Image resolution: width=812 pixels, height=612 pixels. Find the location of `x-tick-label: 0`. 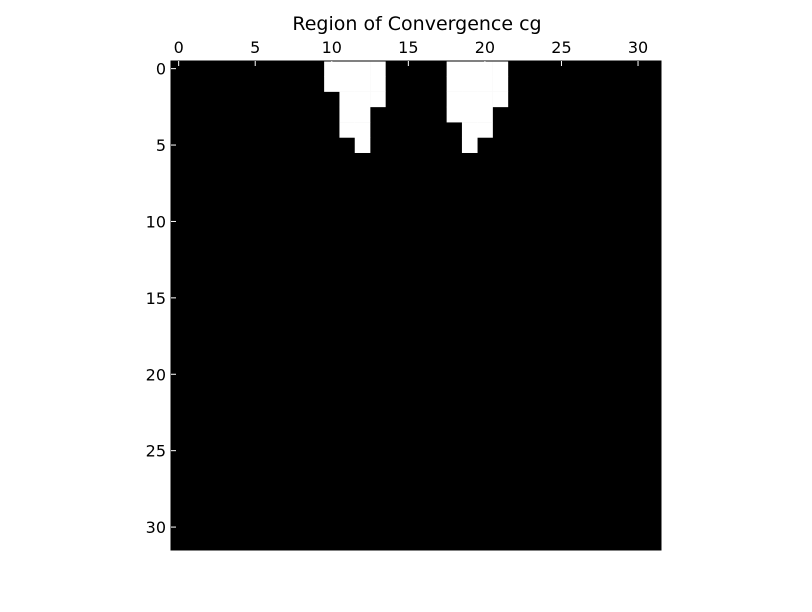

x-tick-label: 0 is located at coordinates (179, 47).